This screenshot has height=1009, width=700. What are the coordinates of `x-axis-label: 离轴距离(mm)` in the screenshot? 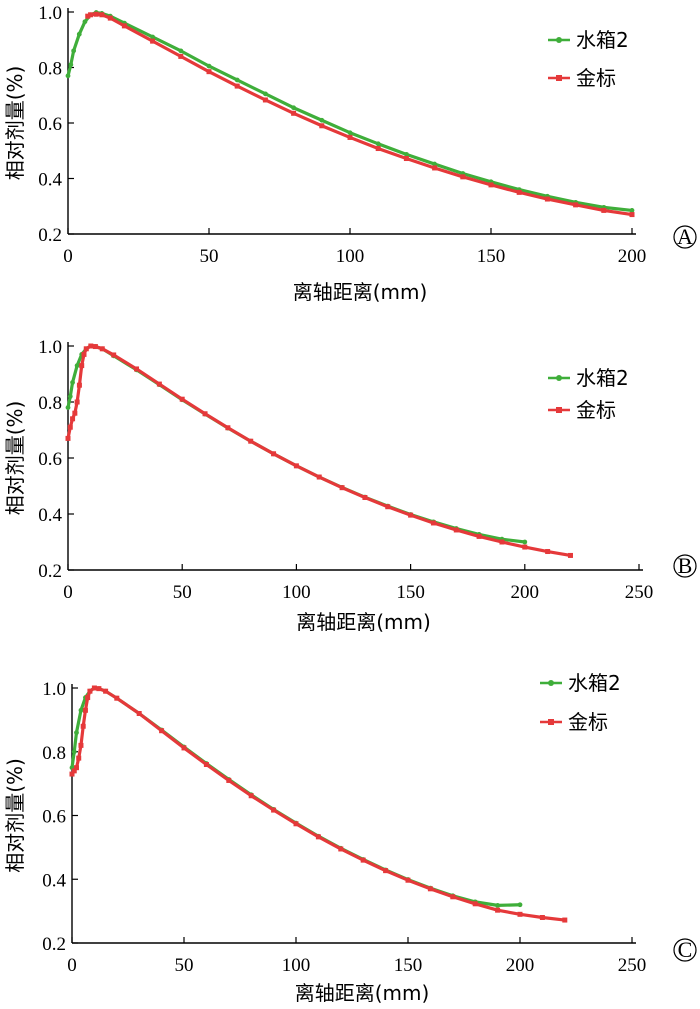 It's located at (363, 622).